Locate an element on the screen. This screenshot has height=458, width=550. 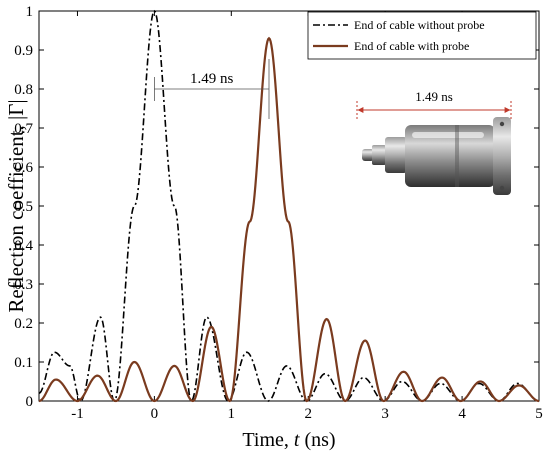
probe-body-highlight is located at coordinates (448, 135).